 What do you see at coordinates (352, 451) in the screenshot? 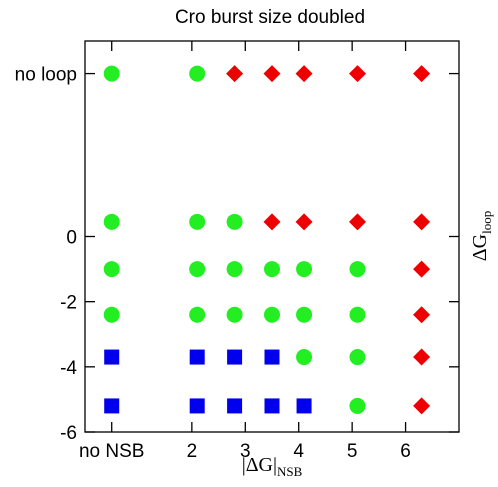
I see `x-tick-label: 5` at bounding box center [352, 451].